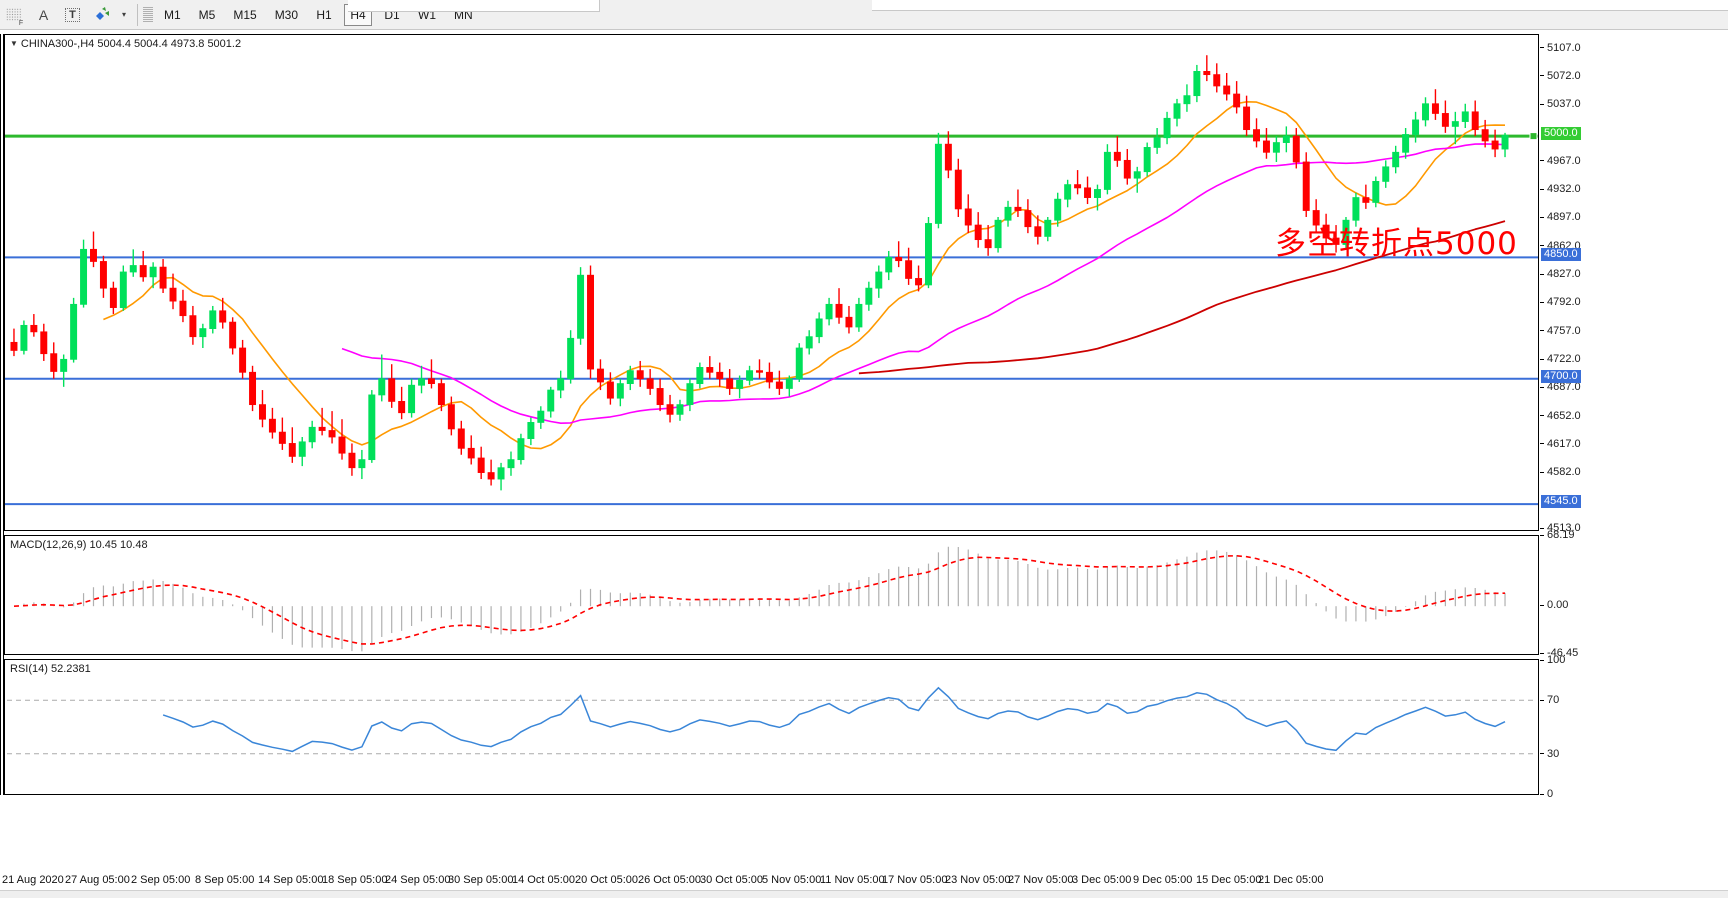  Describe the element at coordinates (1546, 794) in the screenshot. I see `rsi-tick-0: 0` at that location.